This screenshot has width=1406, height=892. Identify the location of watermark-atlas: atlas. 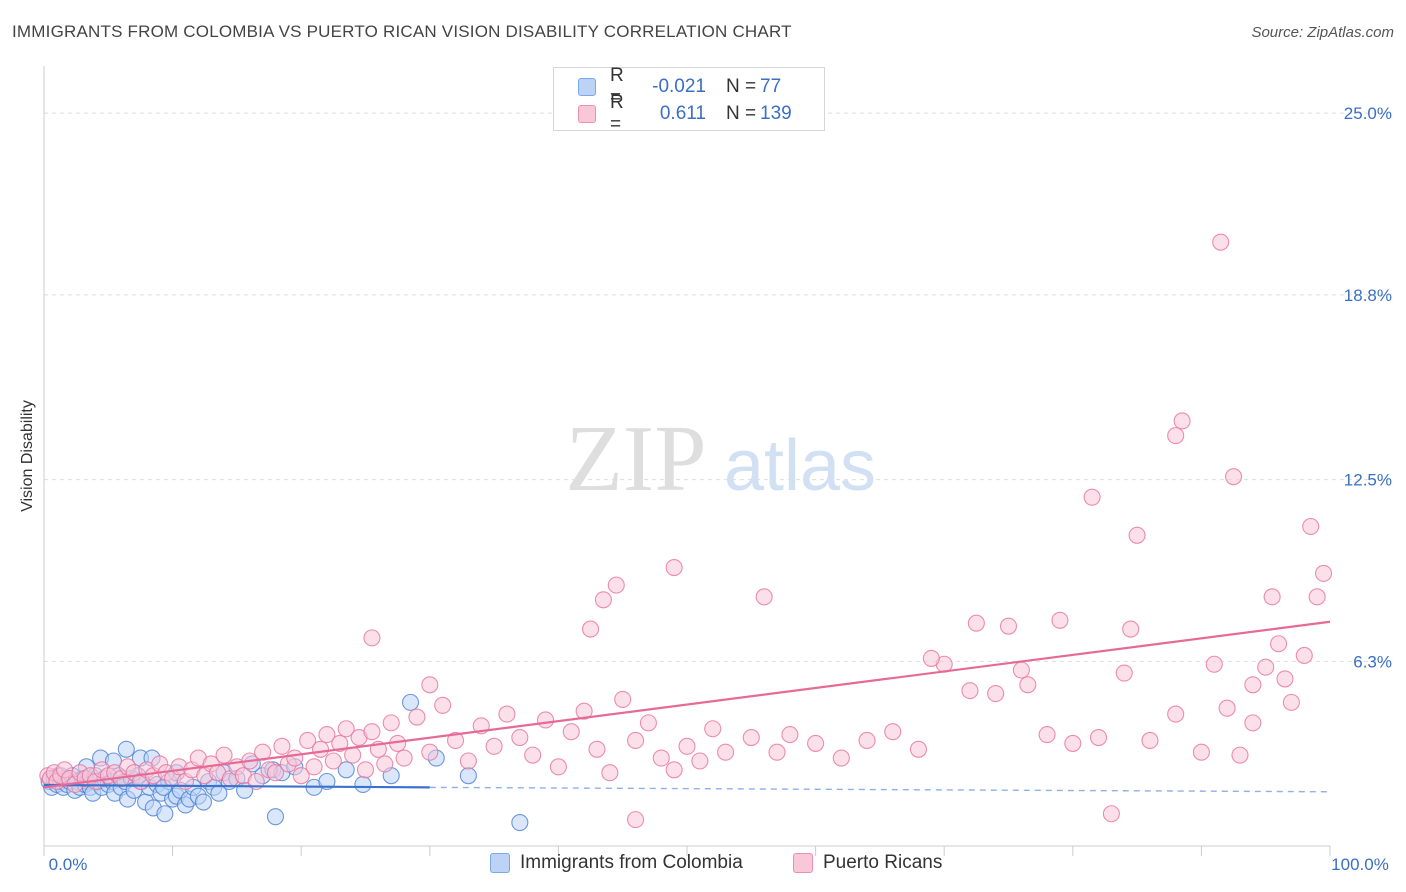
(800, 466).